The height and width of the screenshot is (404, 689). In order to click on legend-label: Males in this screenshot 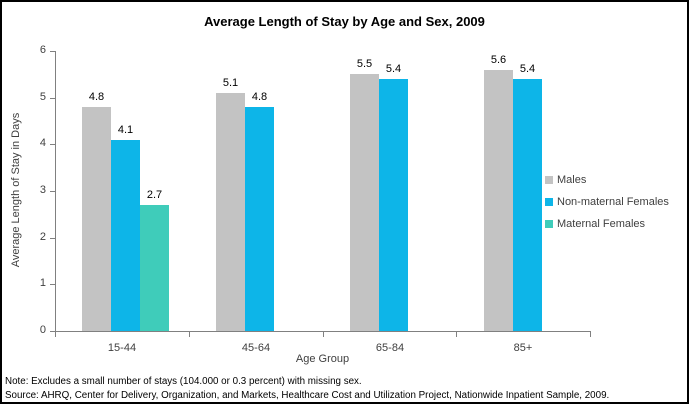, I will do `click(572, 180)`.